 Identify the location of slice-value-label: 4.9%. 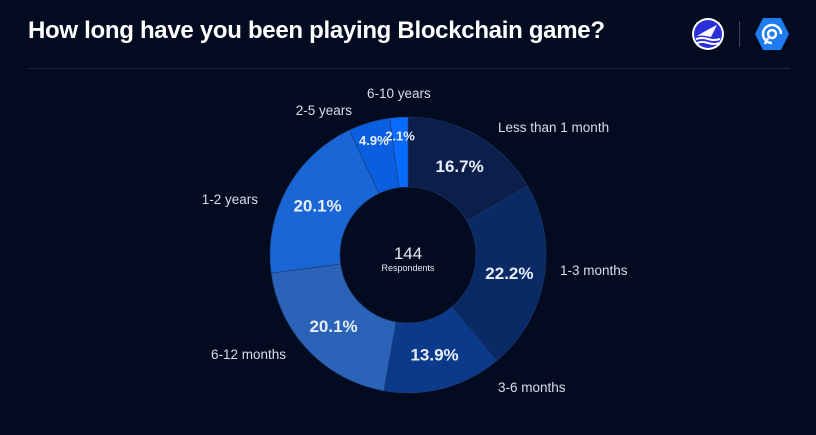
(374, 140).